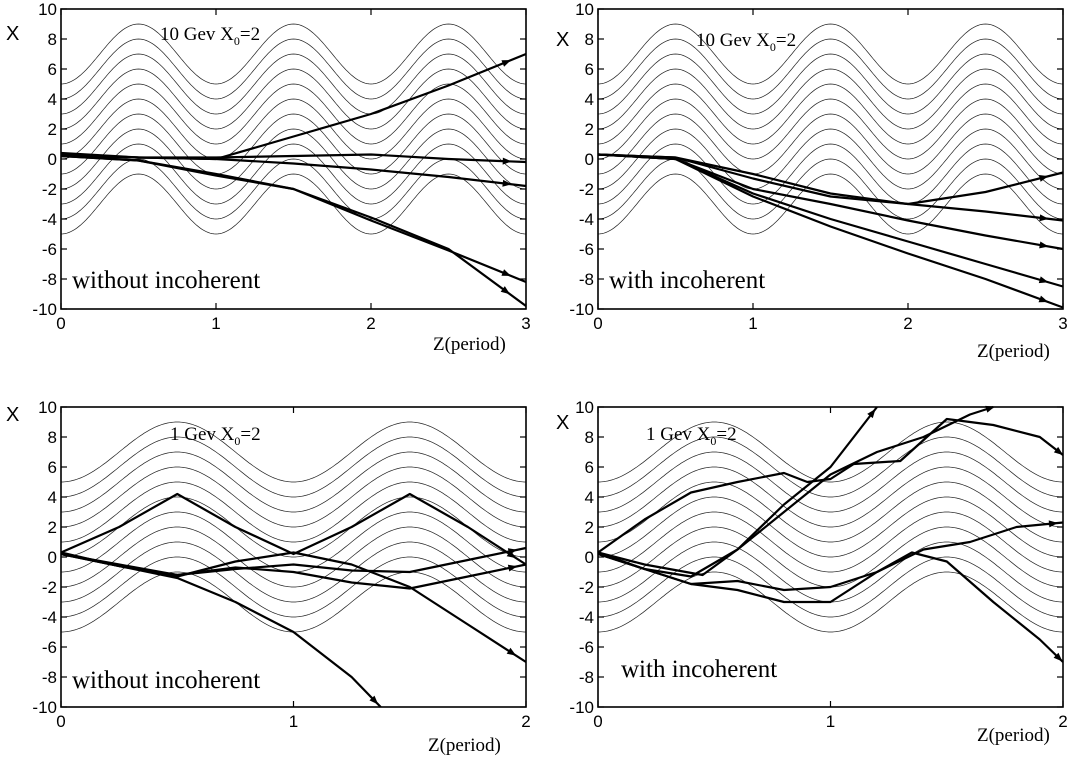  I want to click on title-main: 1 Gev X, so click(678, 434).